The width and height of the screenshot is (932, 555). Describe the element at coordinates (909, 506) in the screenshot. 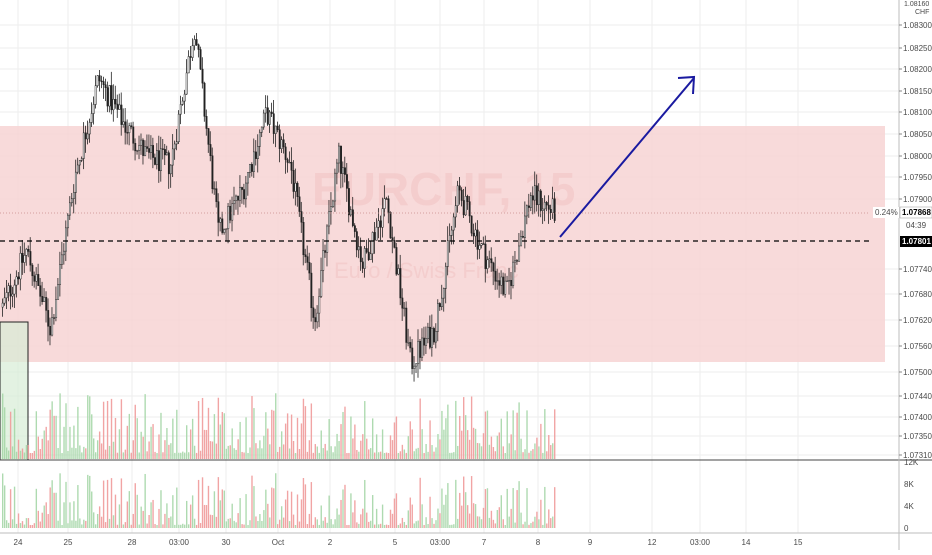

I see `volume-tick-label: 4K` at that location.